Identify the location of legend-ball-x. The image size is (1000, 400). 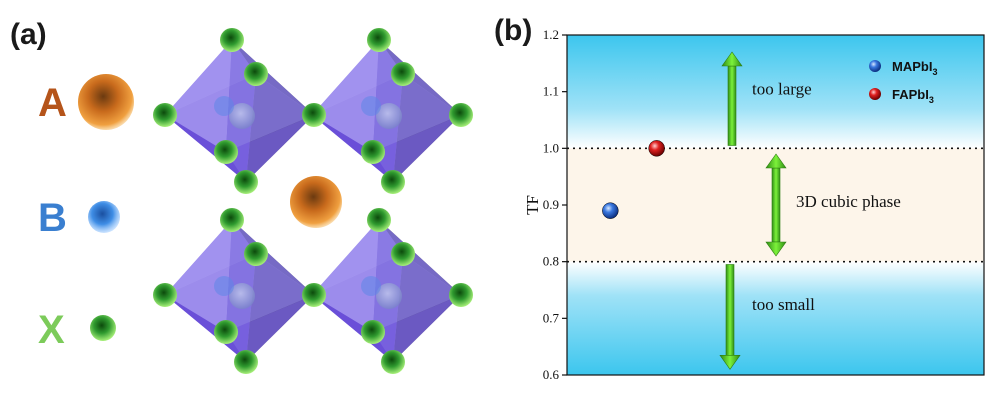
(103, 328).